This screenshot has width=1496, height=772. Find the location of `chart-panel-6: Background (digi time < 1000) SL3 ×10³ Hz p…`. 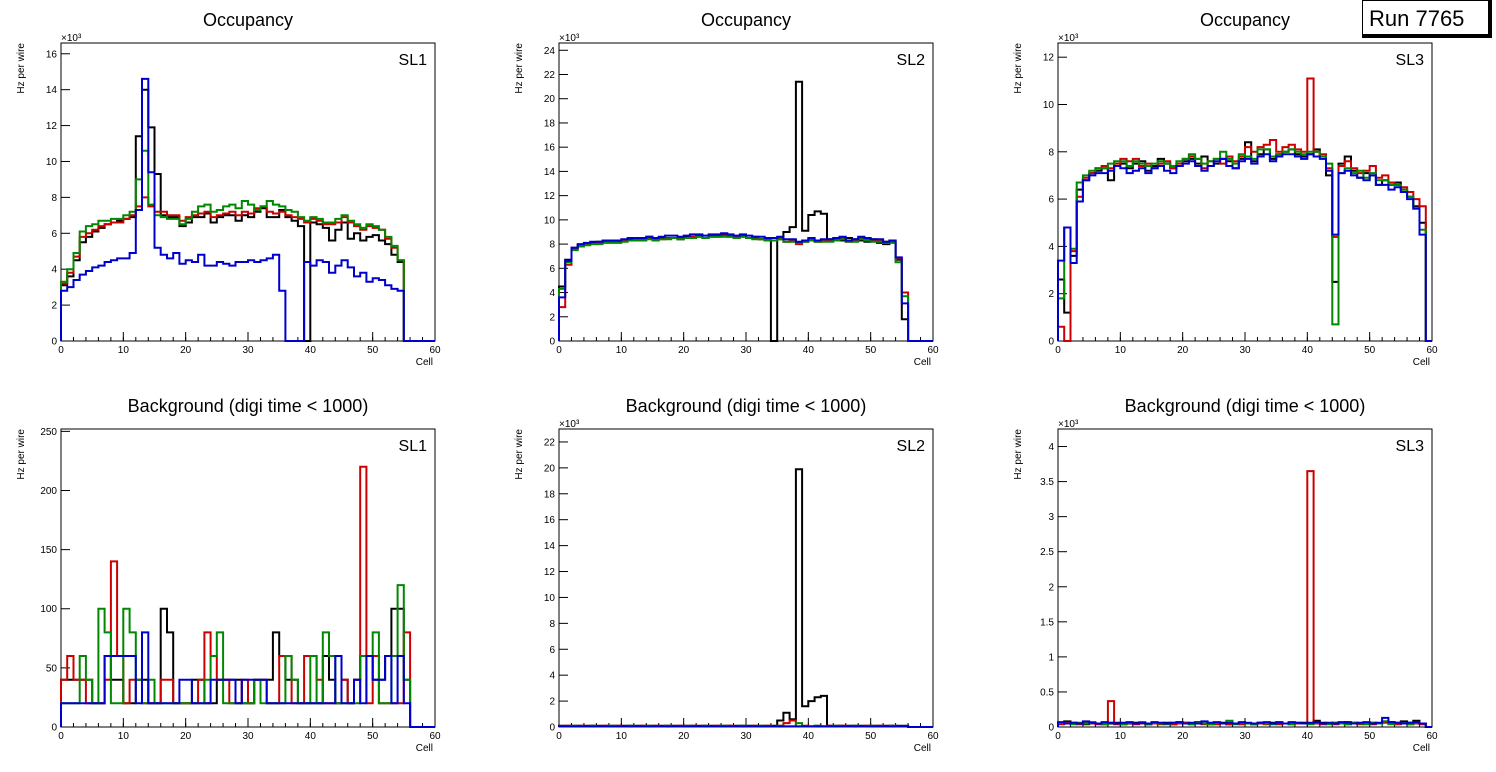

chart-panel-6: Background (digi time < 1000) SL3 ×10³ Hz p… is located at coordinates (1225, 575).